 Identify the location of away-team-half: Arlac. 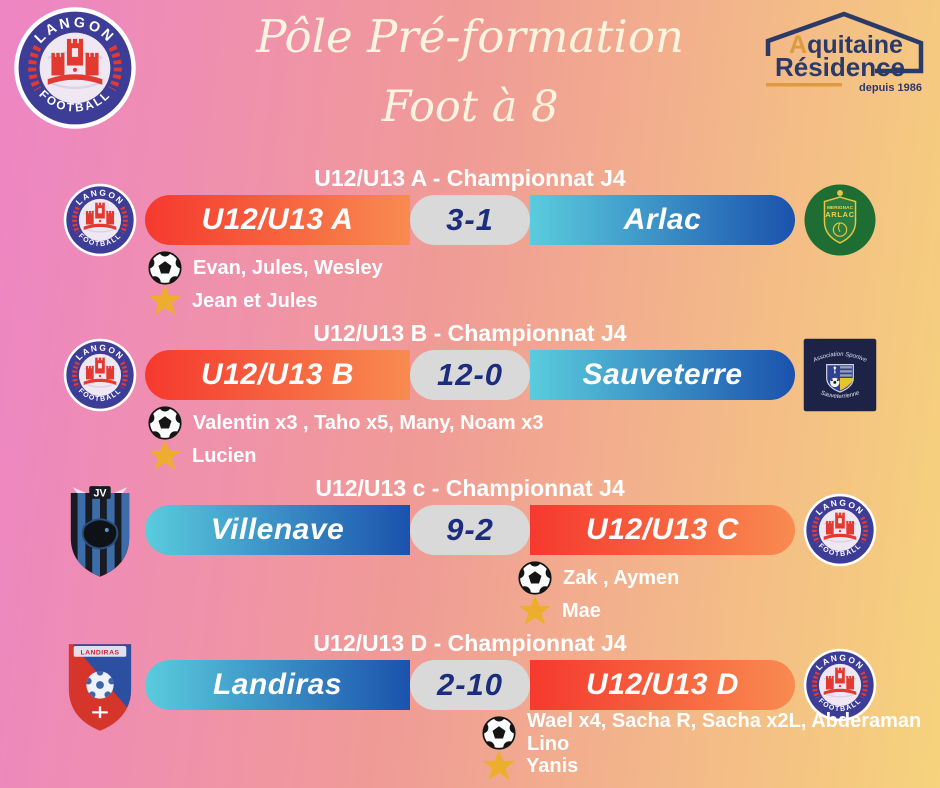
(662, 220).